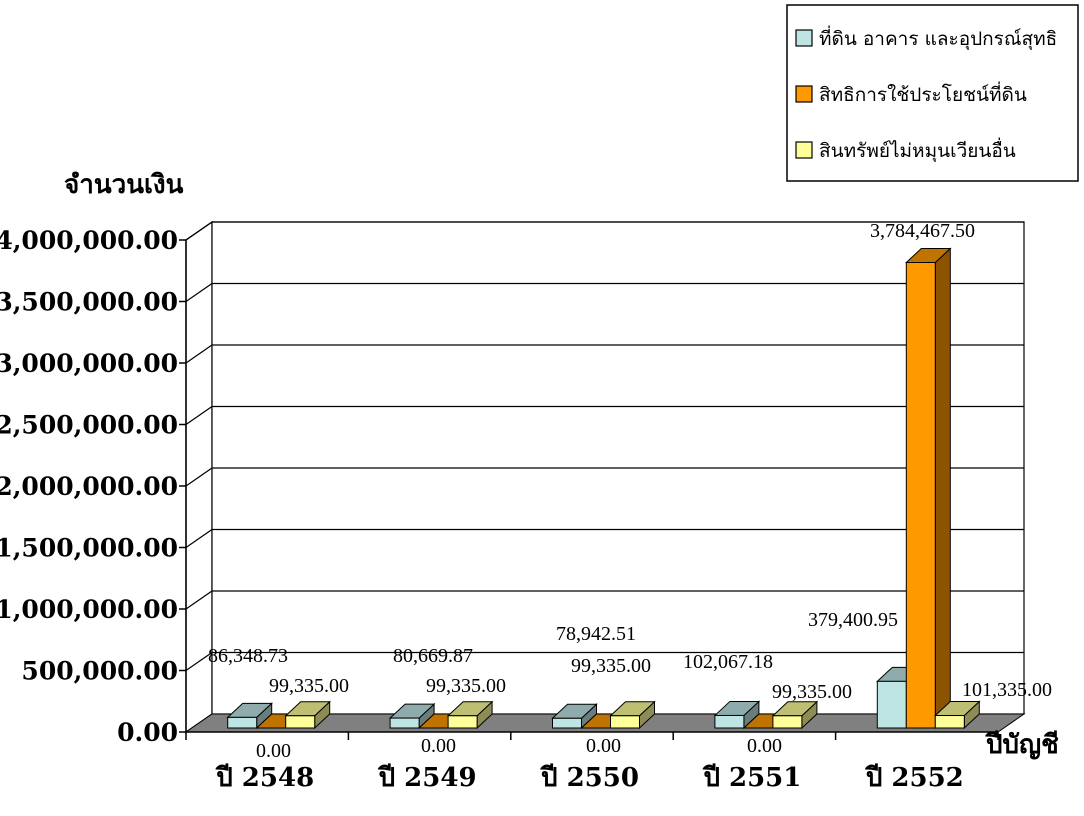 The image size is (1084, 816). I want to click on legend-entry: ที่ดิน อาคาร และอุปกรณ์สุทธิ, so click(938, 38).